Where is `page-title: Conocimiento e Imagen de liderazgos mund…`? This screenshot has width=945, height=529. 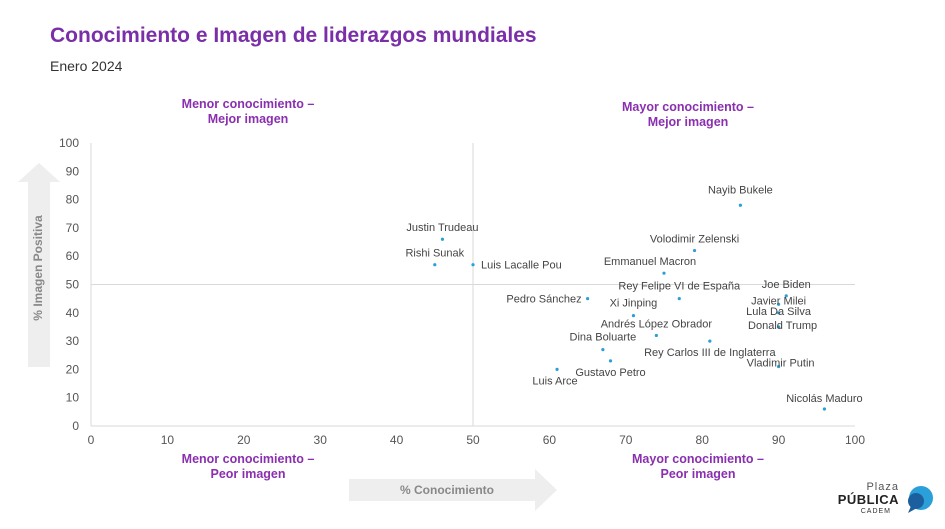
page-title: Conocimiento e Imagen de liderazgos mund… is located at coordinates (293, 35).